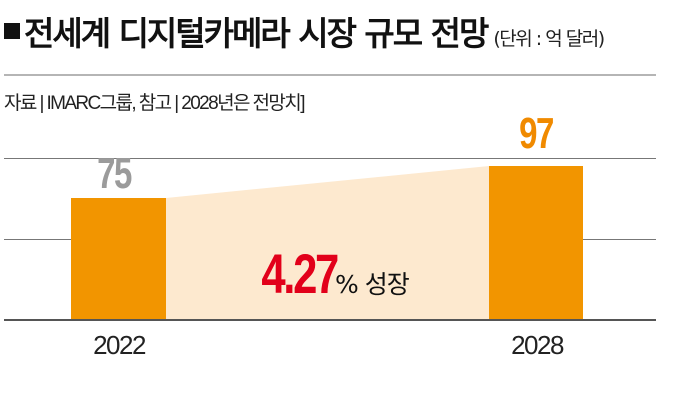 The height and width of the screenshot is (403, 686). What do you see at coordinates (330, 75) in the screenshot?
I see `header-divider` at bounding box center [330, 75].